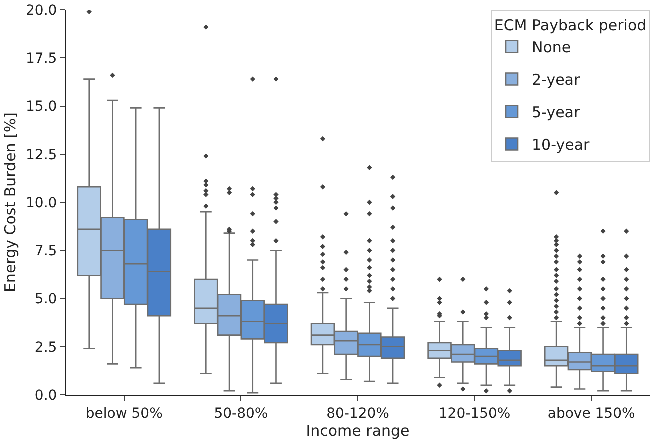  I want to click on legend-label: 5-year, so click(556, 113).